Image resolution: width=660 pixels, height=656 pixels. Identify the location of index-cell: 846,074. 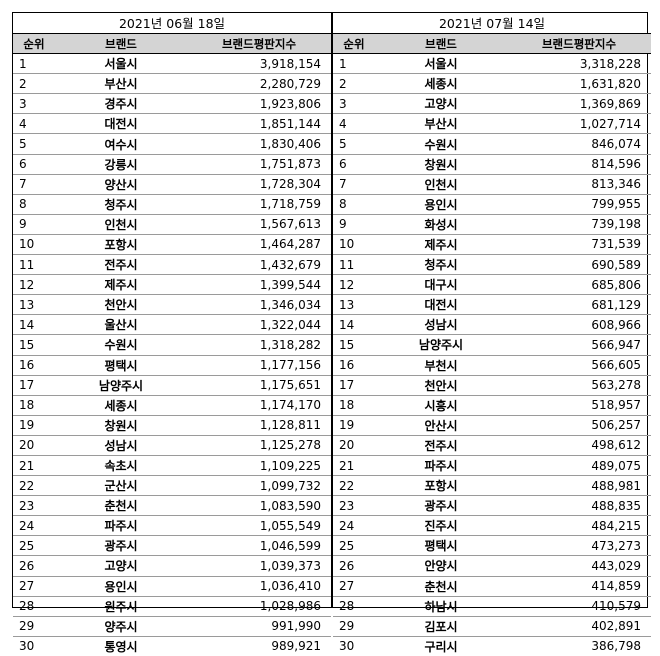
(579, 144).